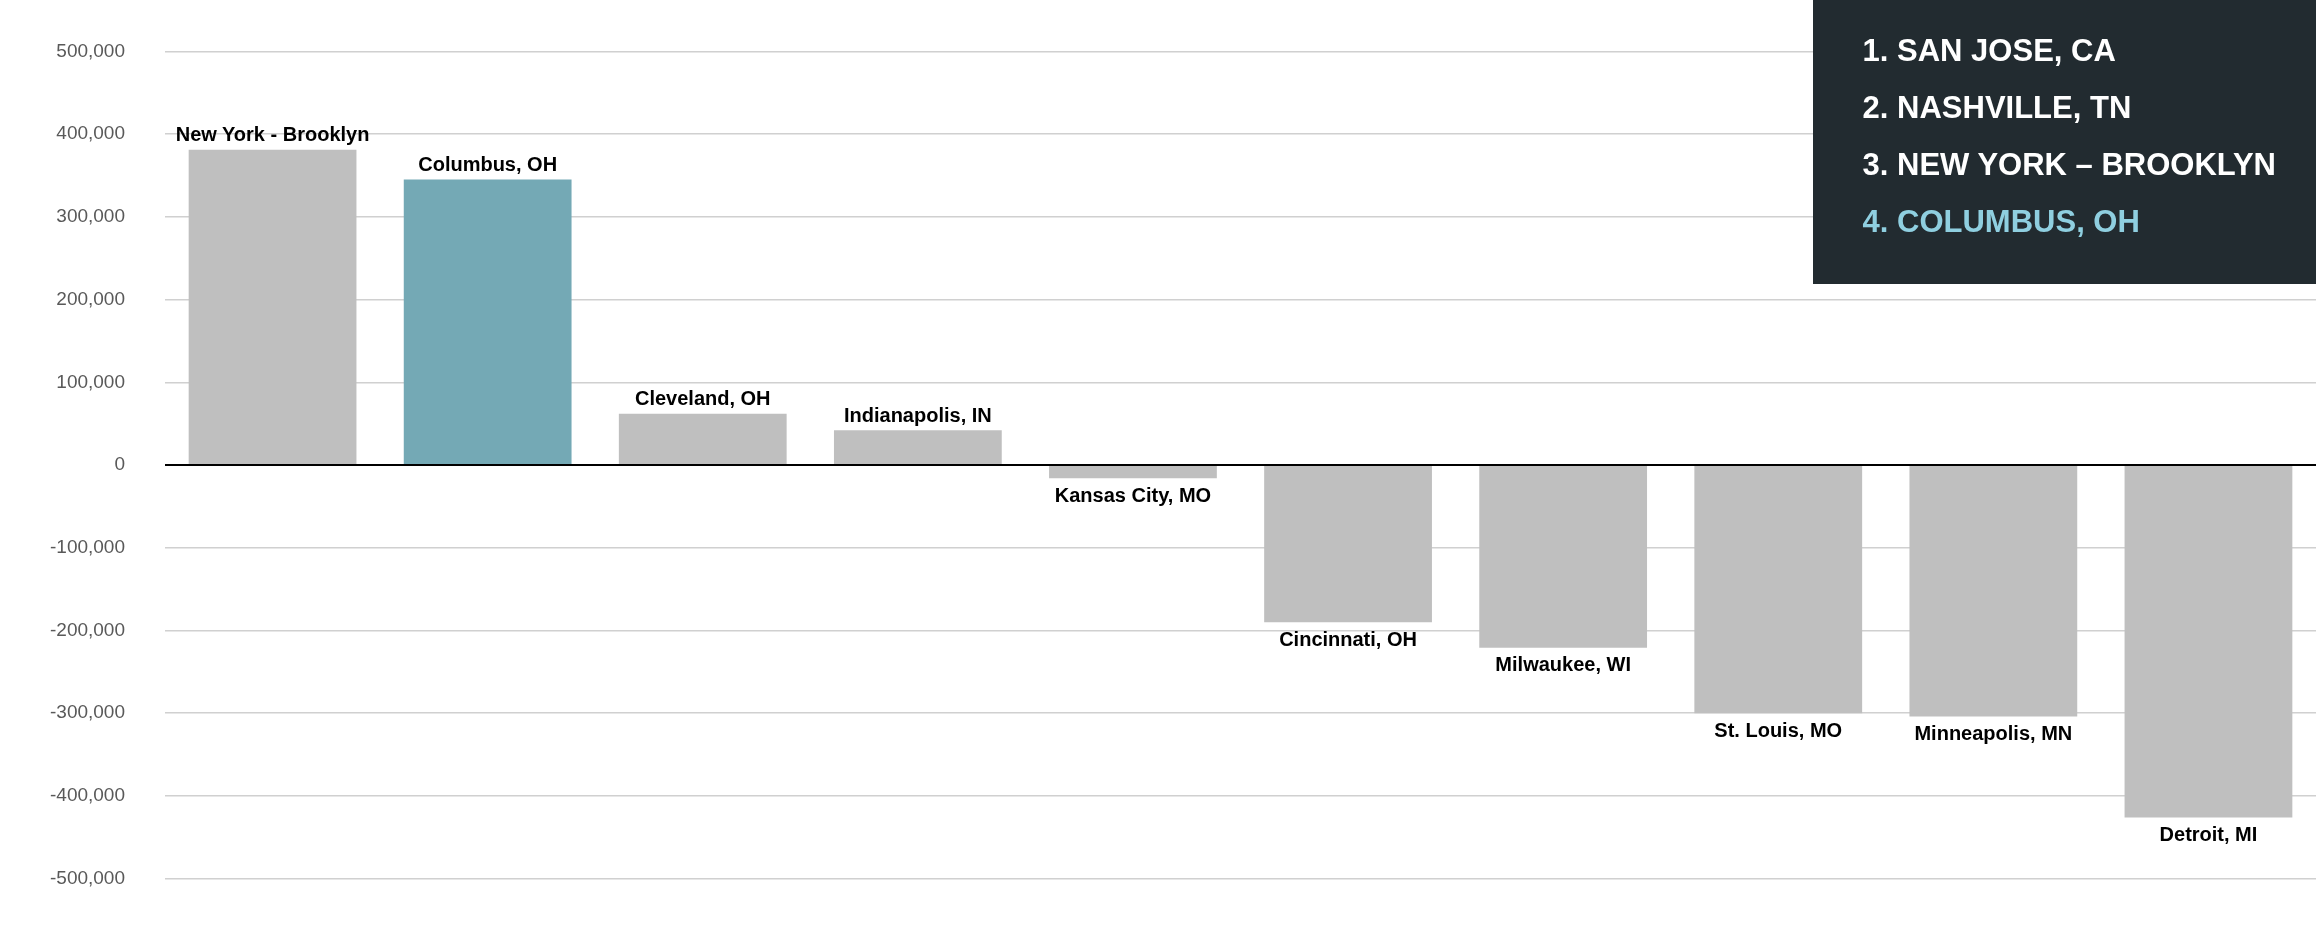 This screenshot has width=2316, height=930. What do you see at coordinates (702, 398) in the screenshot?
I see `x-tick-label: Cleveland, OH` at bounding box center [702, 398].